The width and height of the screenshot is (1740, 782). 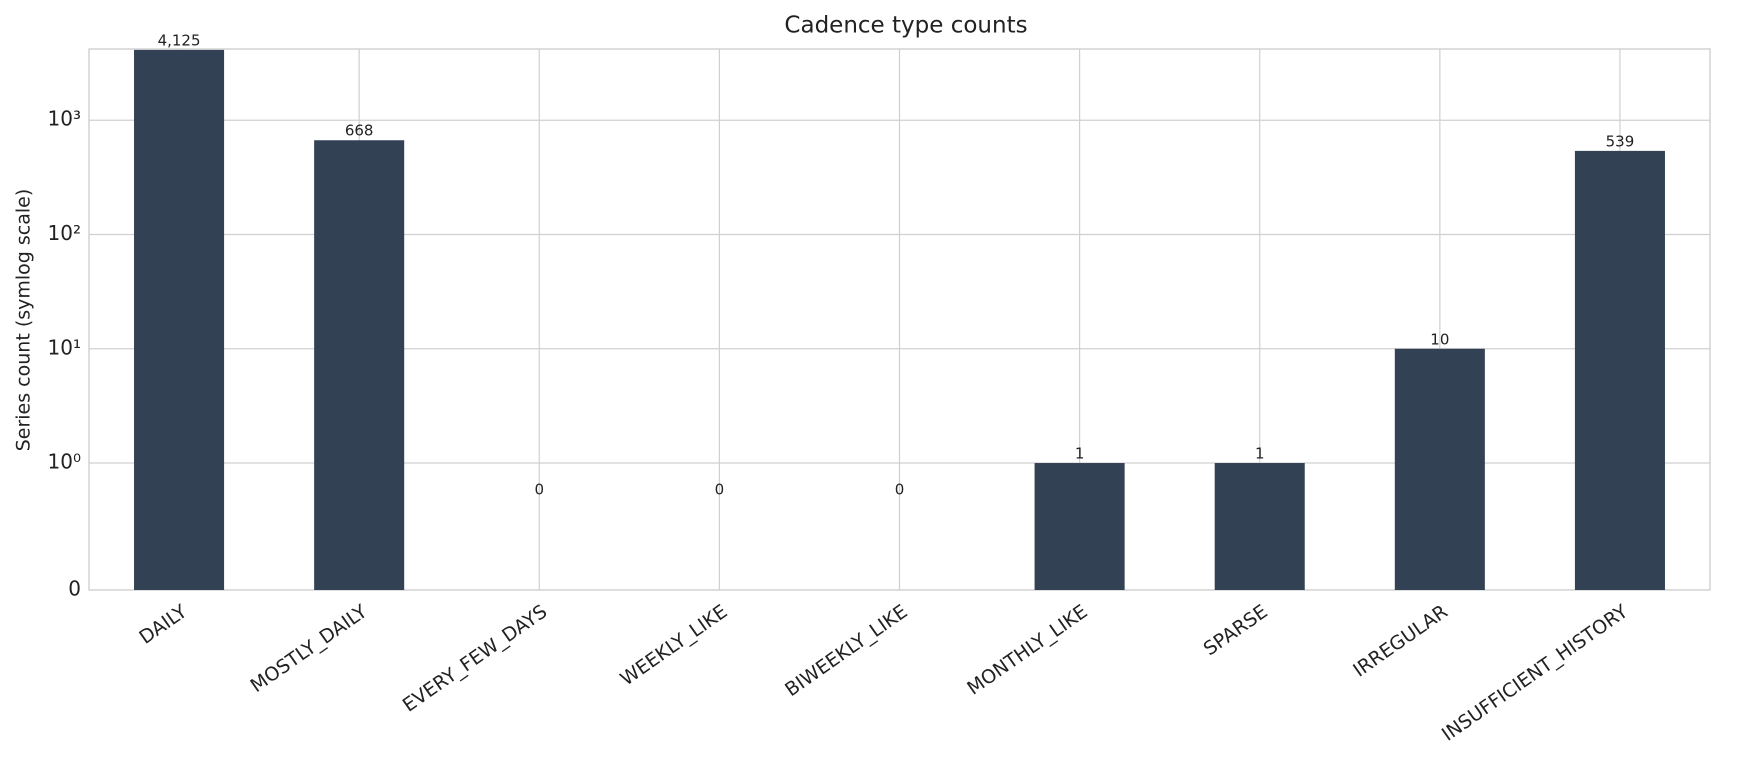 What do you see at coordinates (1236, 631) in the screenshot?
I see `x-tick-label: SPARSE` at bounding box center [1236, 631].